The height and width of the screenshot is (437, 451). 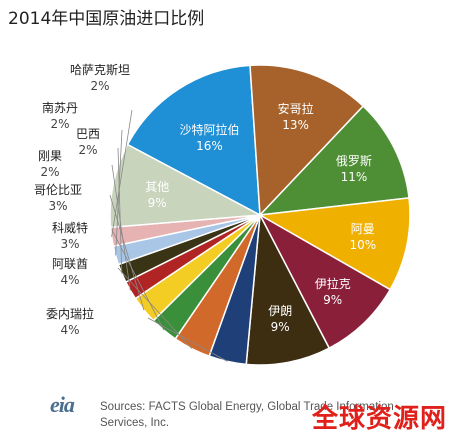 I want to click on slice-label: 沙特阿拉伯, so click(x=209, y=129).